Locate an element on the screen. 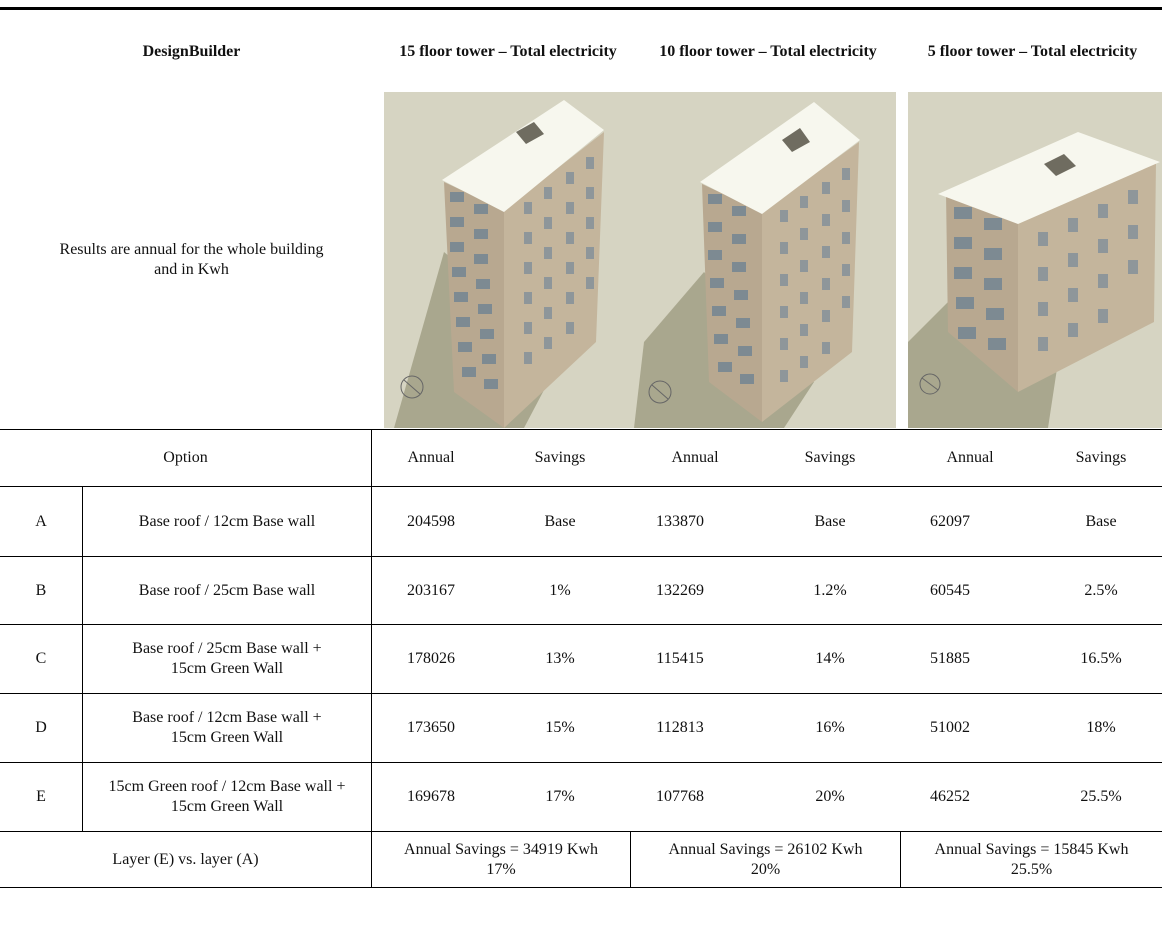 This screenshot has width=1162, height=949. savings-15: 15% is located at coordinates (560, 727).